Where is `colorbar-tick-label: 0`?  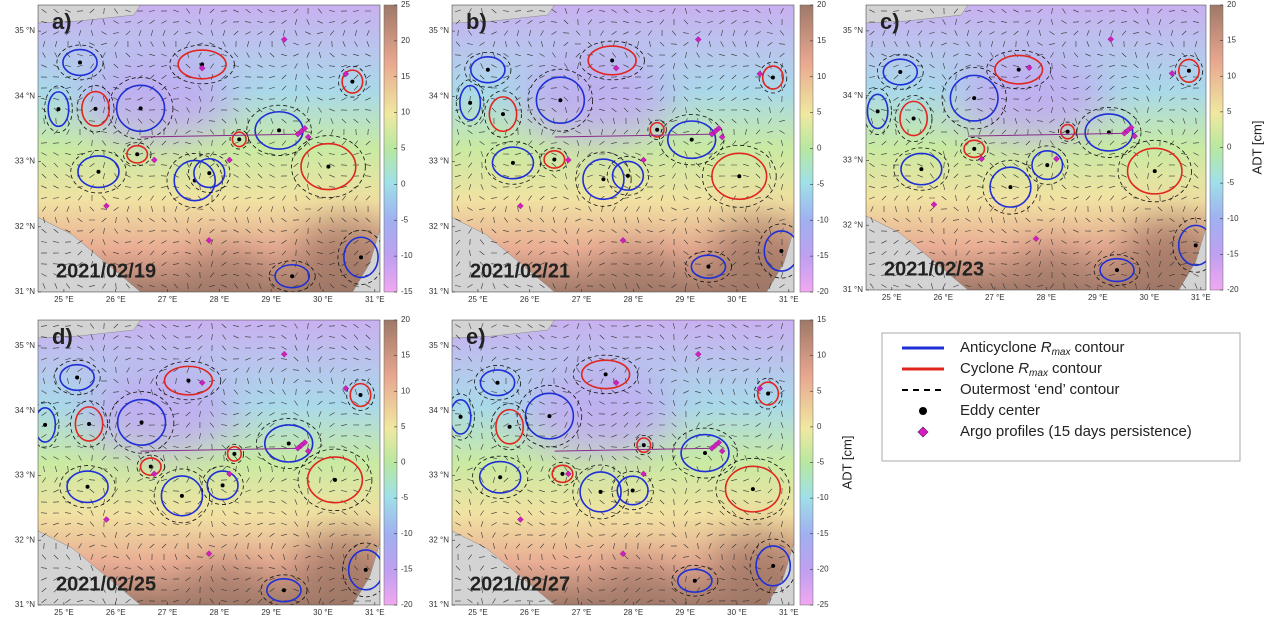 colorbar-tick-label: 0 is located at coordinates (819, 148).